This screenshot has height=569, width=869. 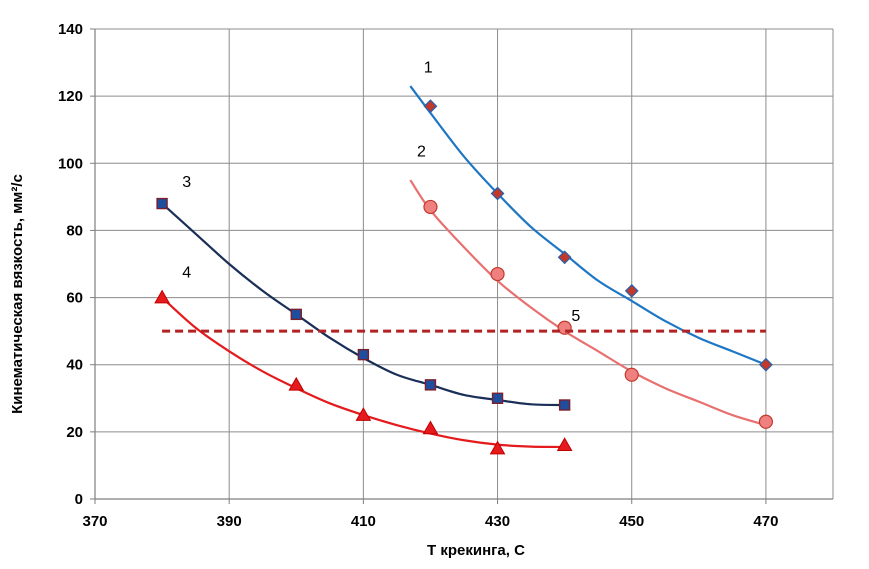 I want to click on y-tick-label: 100, so click(x=70, y=163).